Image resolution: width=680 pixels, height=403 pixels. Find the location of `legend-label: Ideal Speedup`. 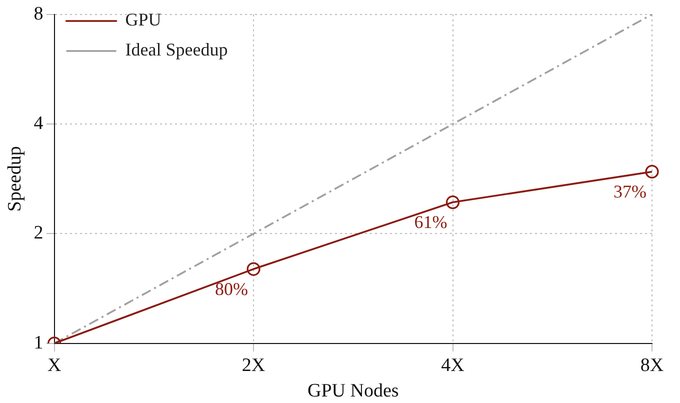

legend-label: Ideal Speedup is located at coordinates (176, 50).